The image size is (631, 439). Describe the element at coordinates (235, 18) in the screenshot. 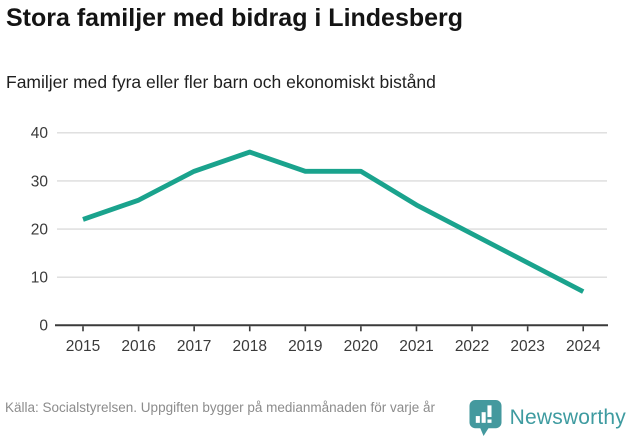

I see `page-title: Stora familjer med bidrag i Lindesberg` at that location.